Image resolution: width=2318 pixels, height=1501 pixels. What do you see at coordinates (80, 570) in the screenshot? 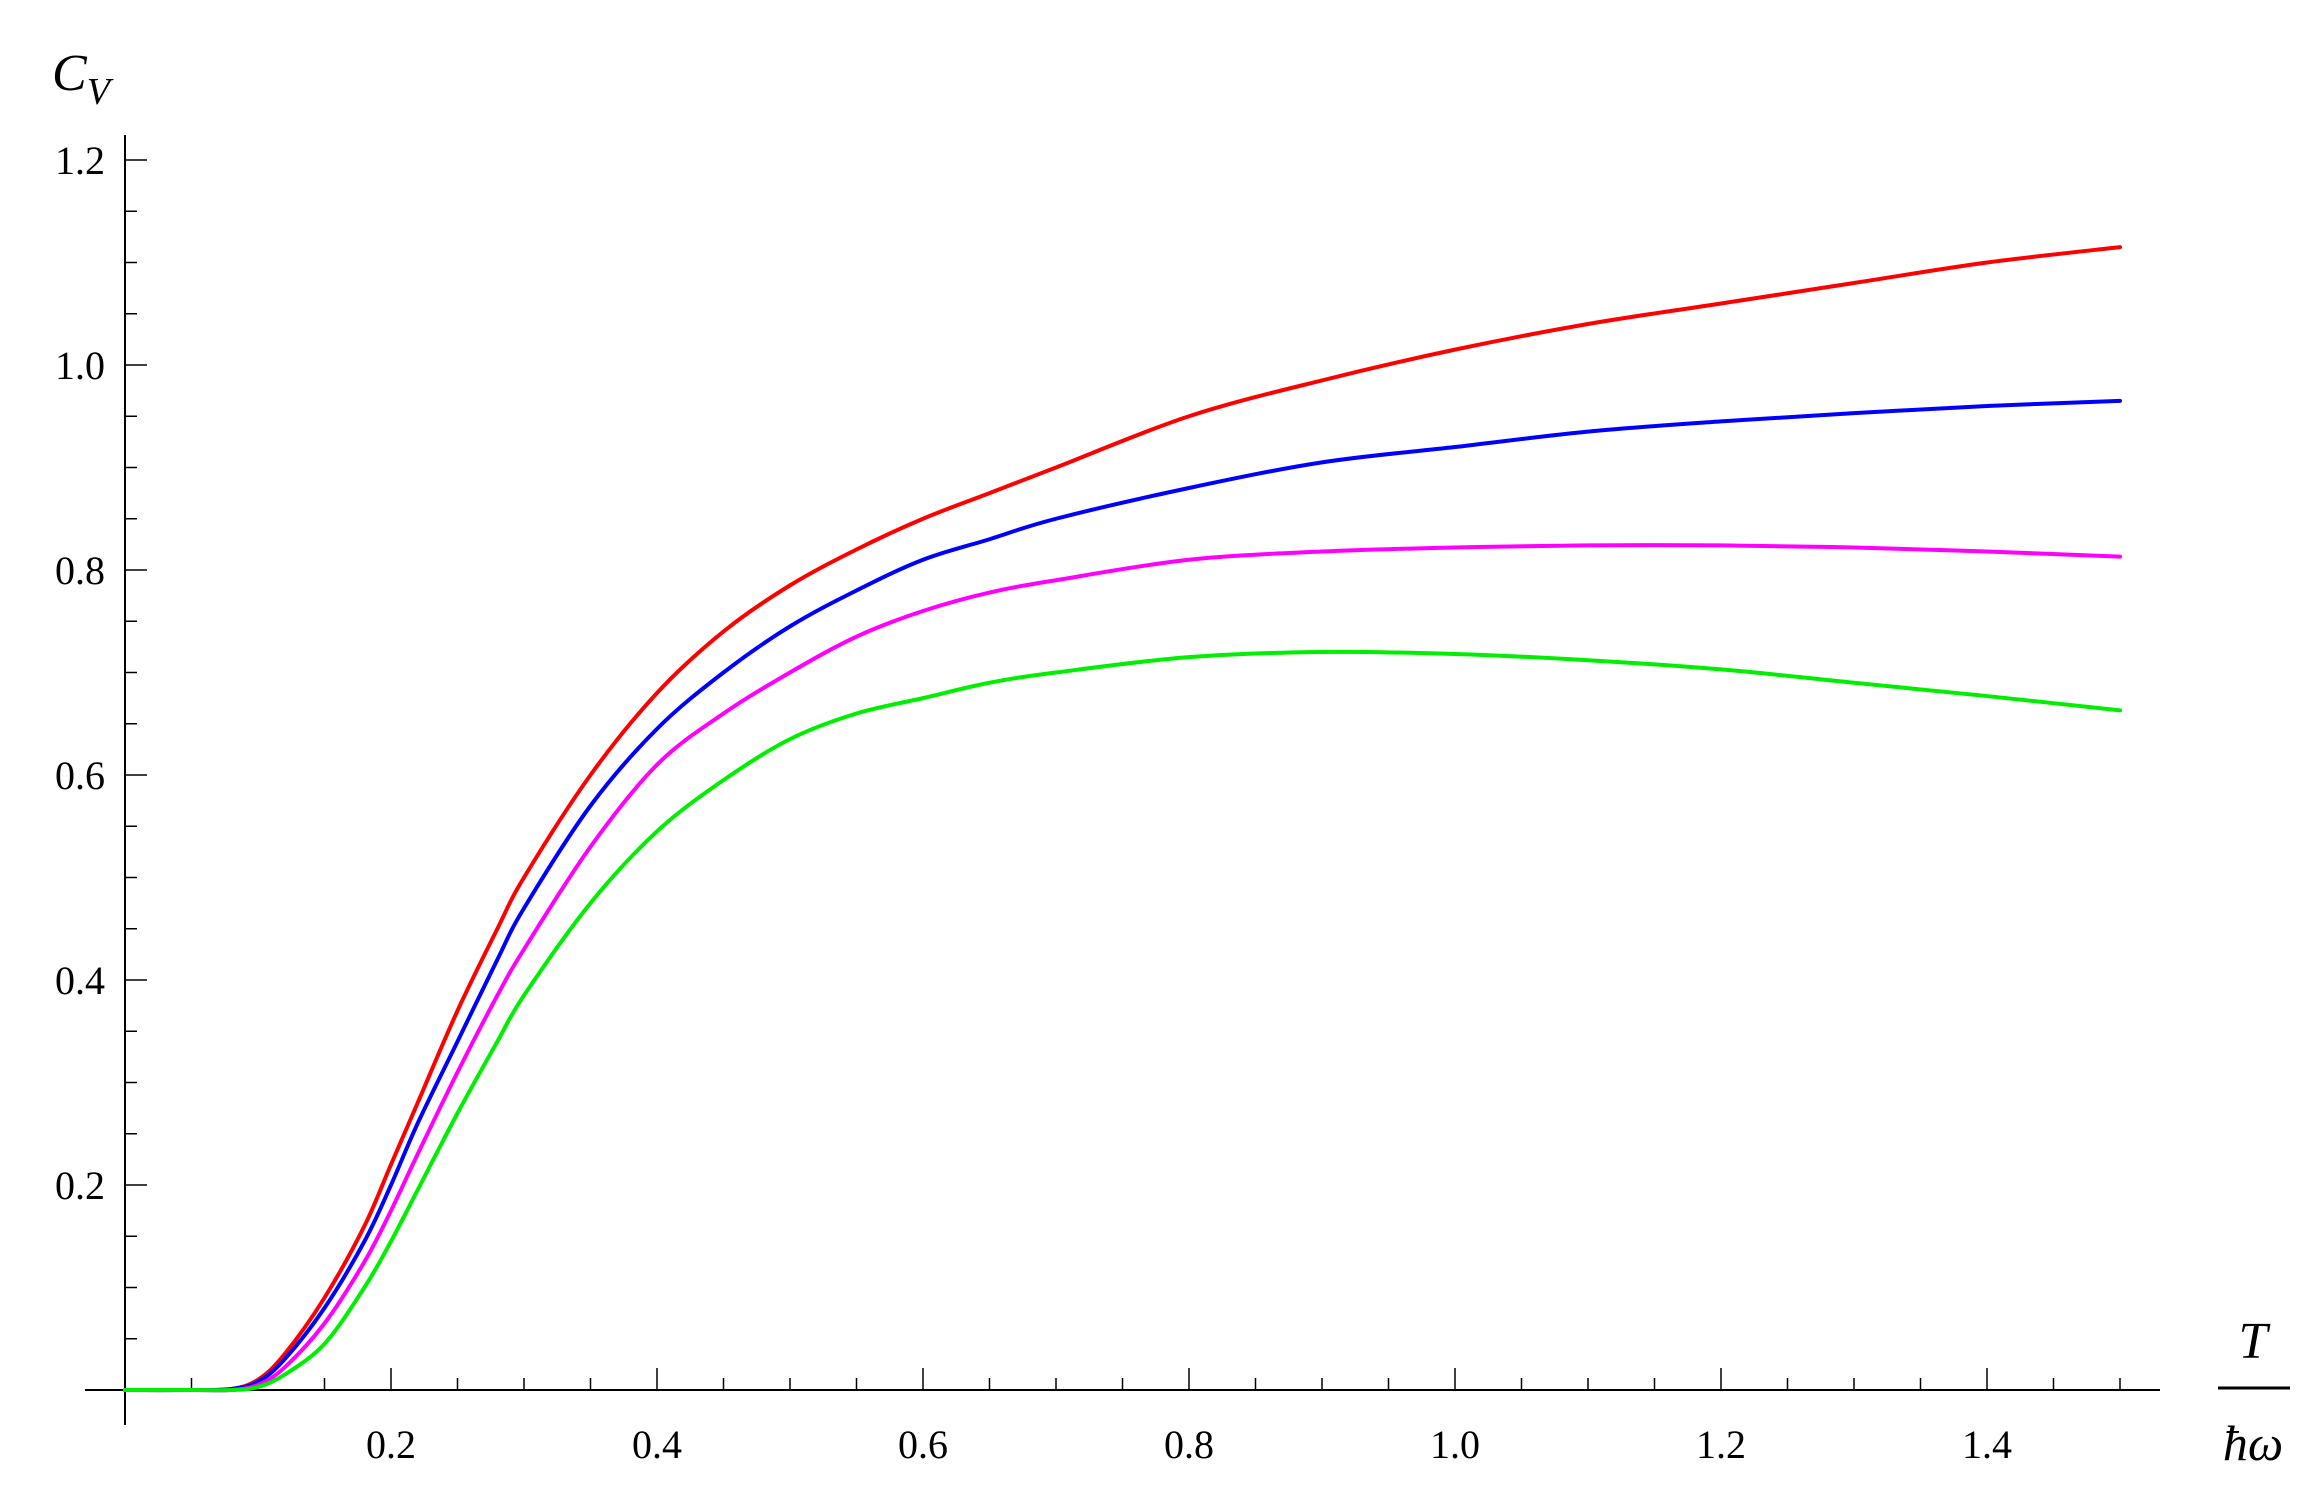
I see `y-tick-label: 0.8` at bounding box center [80, 570].